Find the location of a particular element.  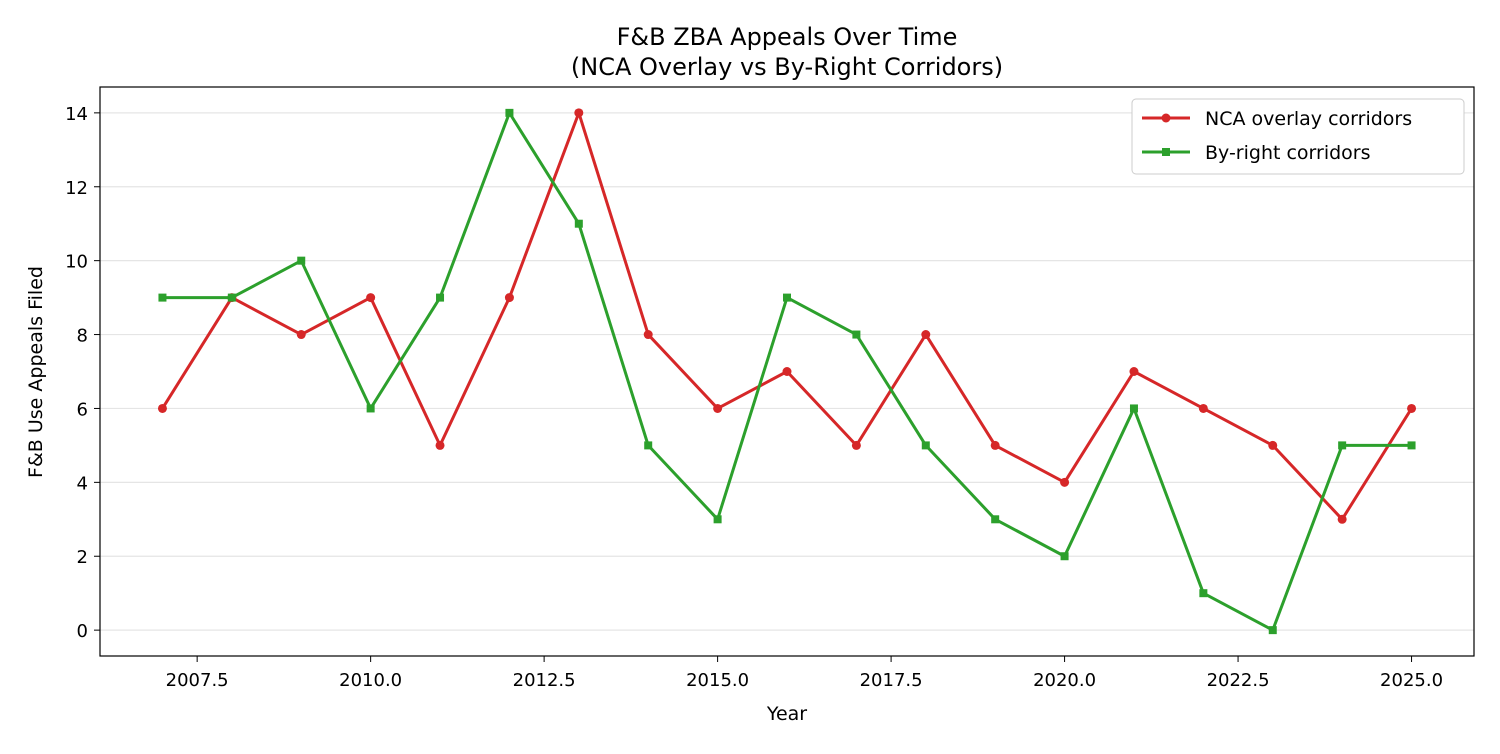

x-tick-label: 2010.0 is located at coordinates (370, 680).